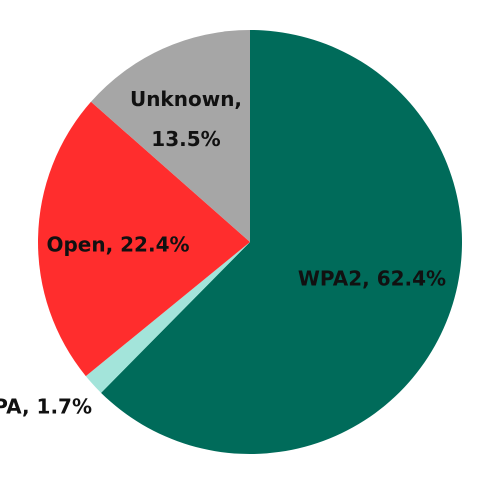 This screenshot has height=480, width=480. Describe the element at coordinates (186, 99) in the screenshot. I see `data-label-line: Unknown,` at that location.